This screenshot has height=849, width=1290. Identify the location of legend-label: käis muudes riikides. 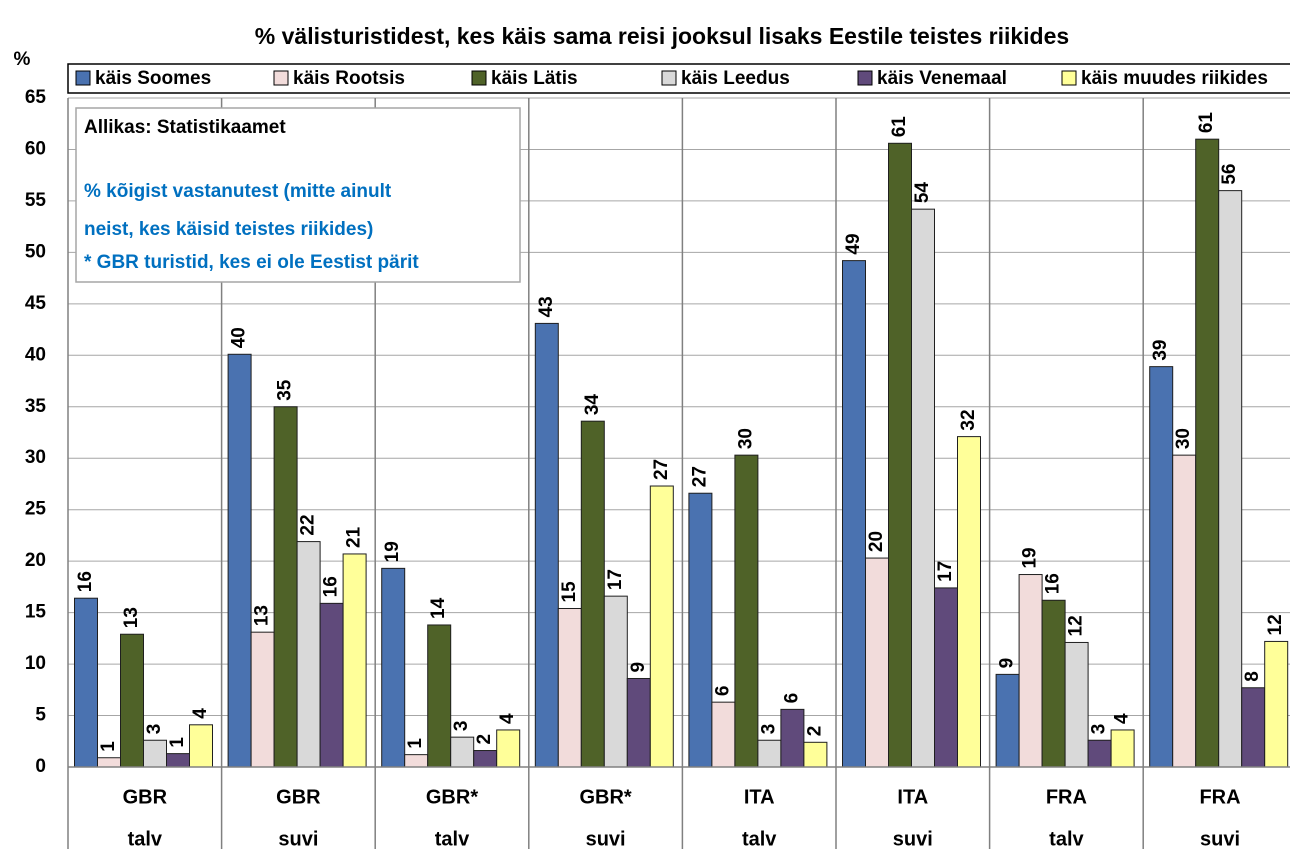
(1174, 78).